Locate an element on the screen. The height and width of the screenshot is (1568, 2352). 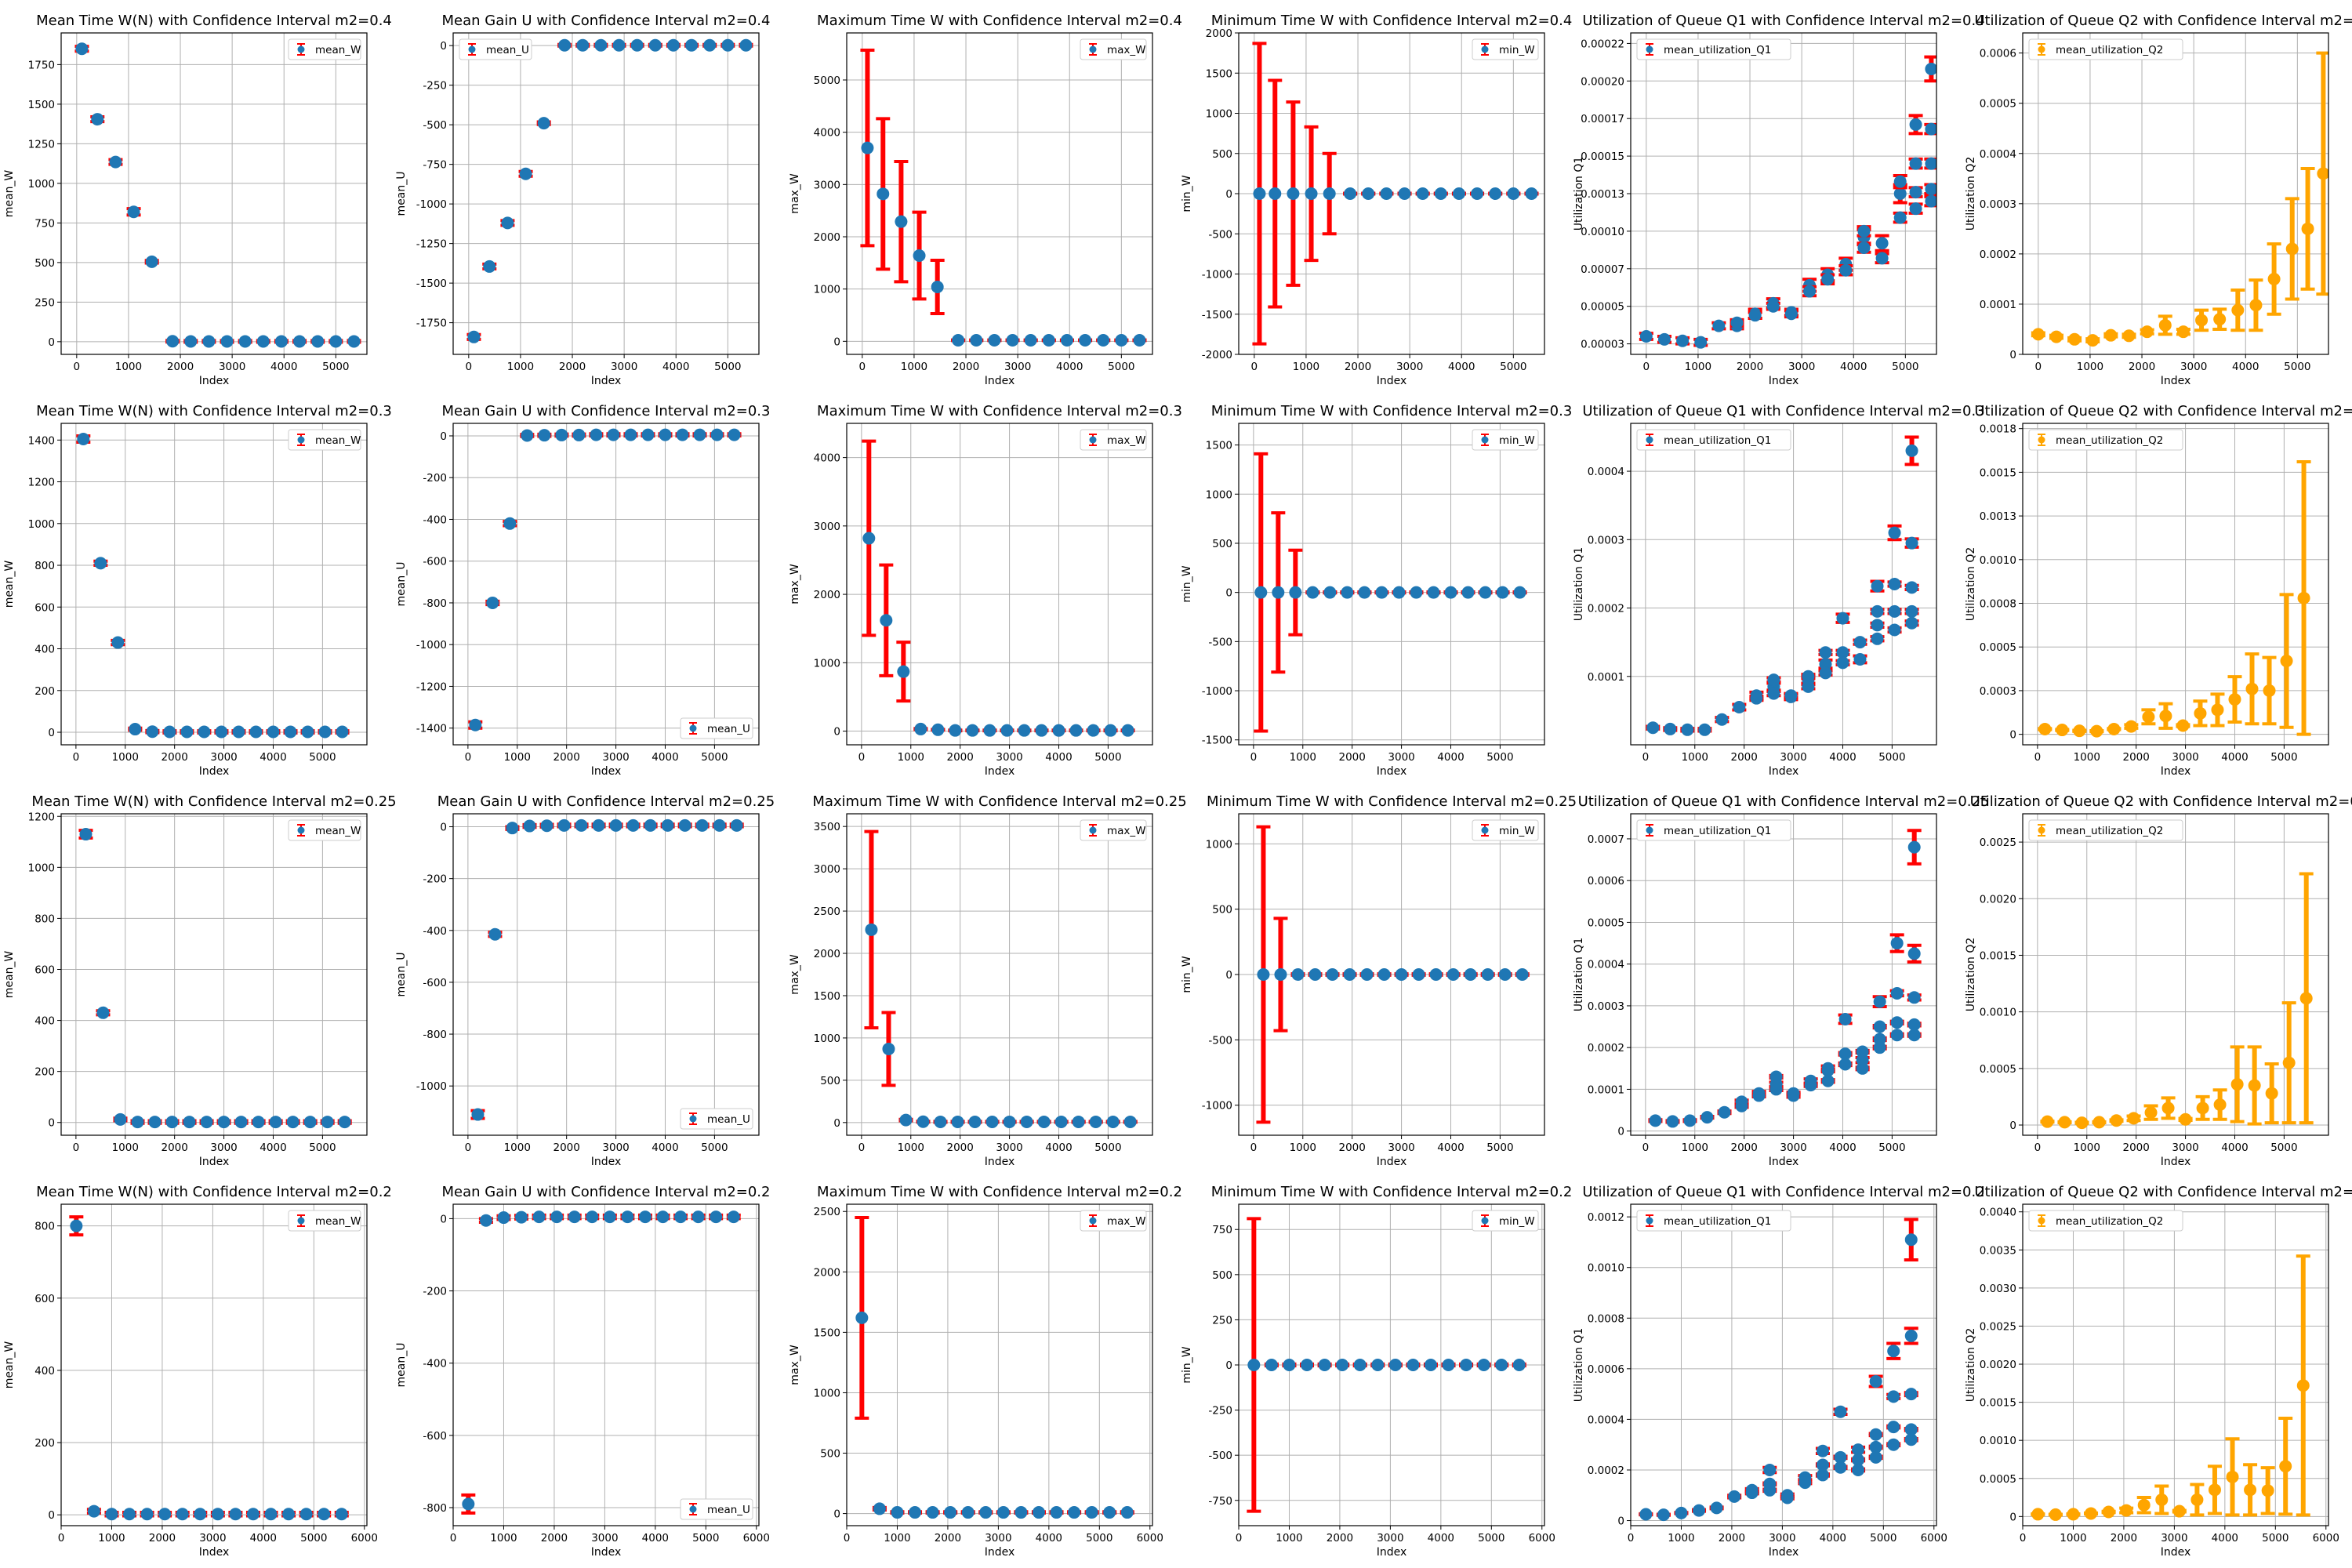
y-tick-label: 0.0004 is located at coordinates (1606, 1420).